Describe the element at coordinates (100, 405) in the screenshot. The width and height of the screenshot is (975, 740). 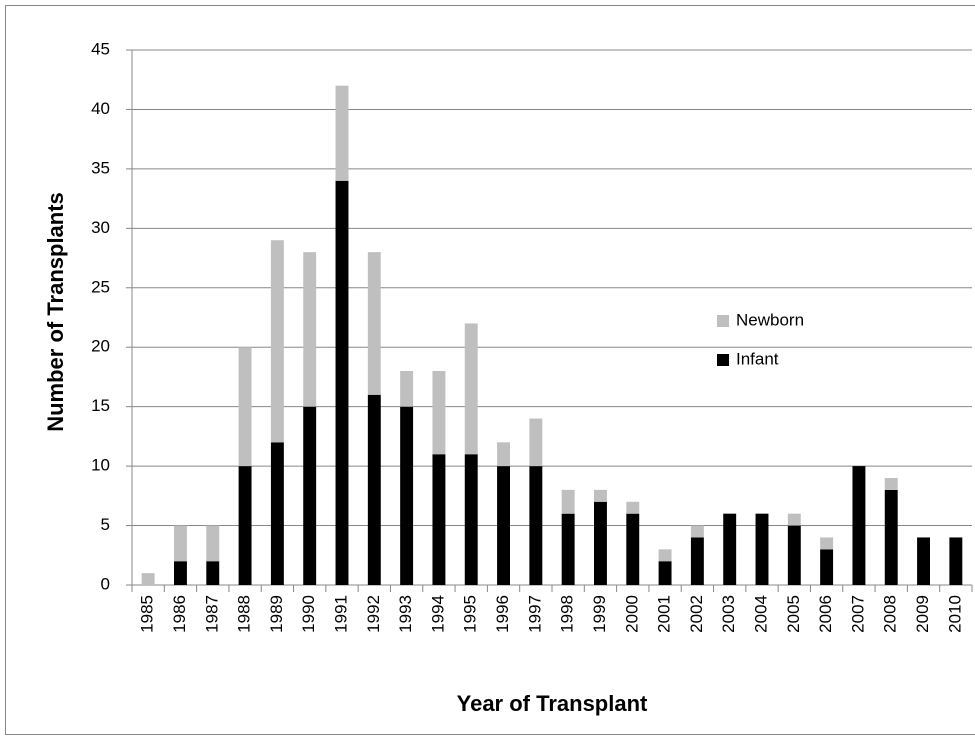
I see `y-tick-label: 15` at that location.